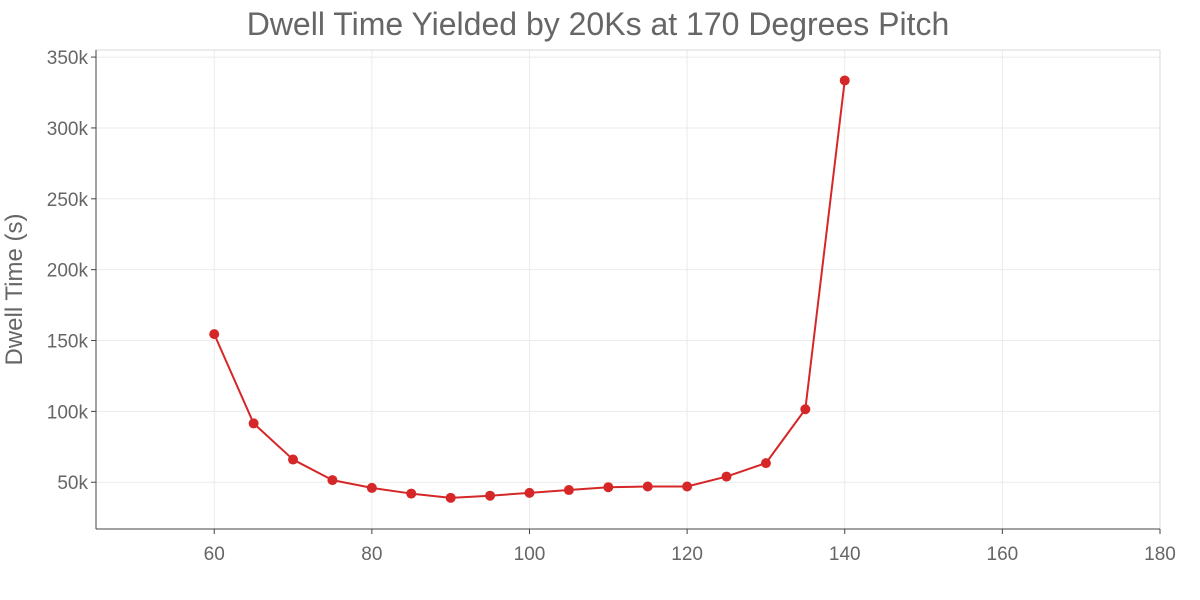 The width and height of the screenshot is (1200, 600). I want to click on y-tick-label: 150k, so click(68, 342).